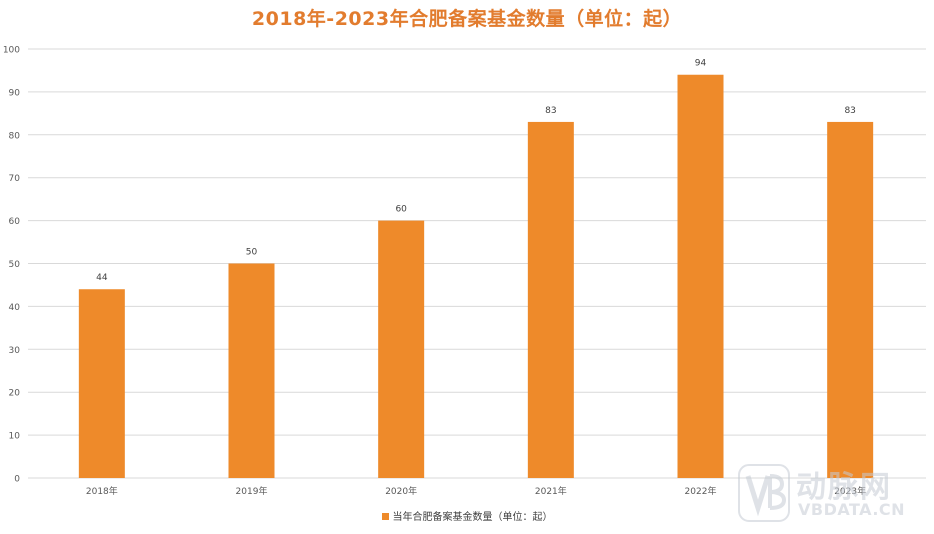  Describe the element at coordinates (15, 93) in the screenshot. I see `y-tick-label: 90` at that location.